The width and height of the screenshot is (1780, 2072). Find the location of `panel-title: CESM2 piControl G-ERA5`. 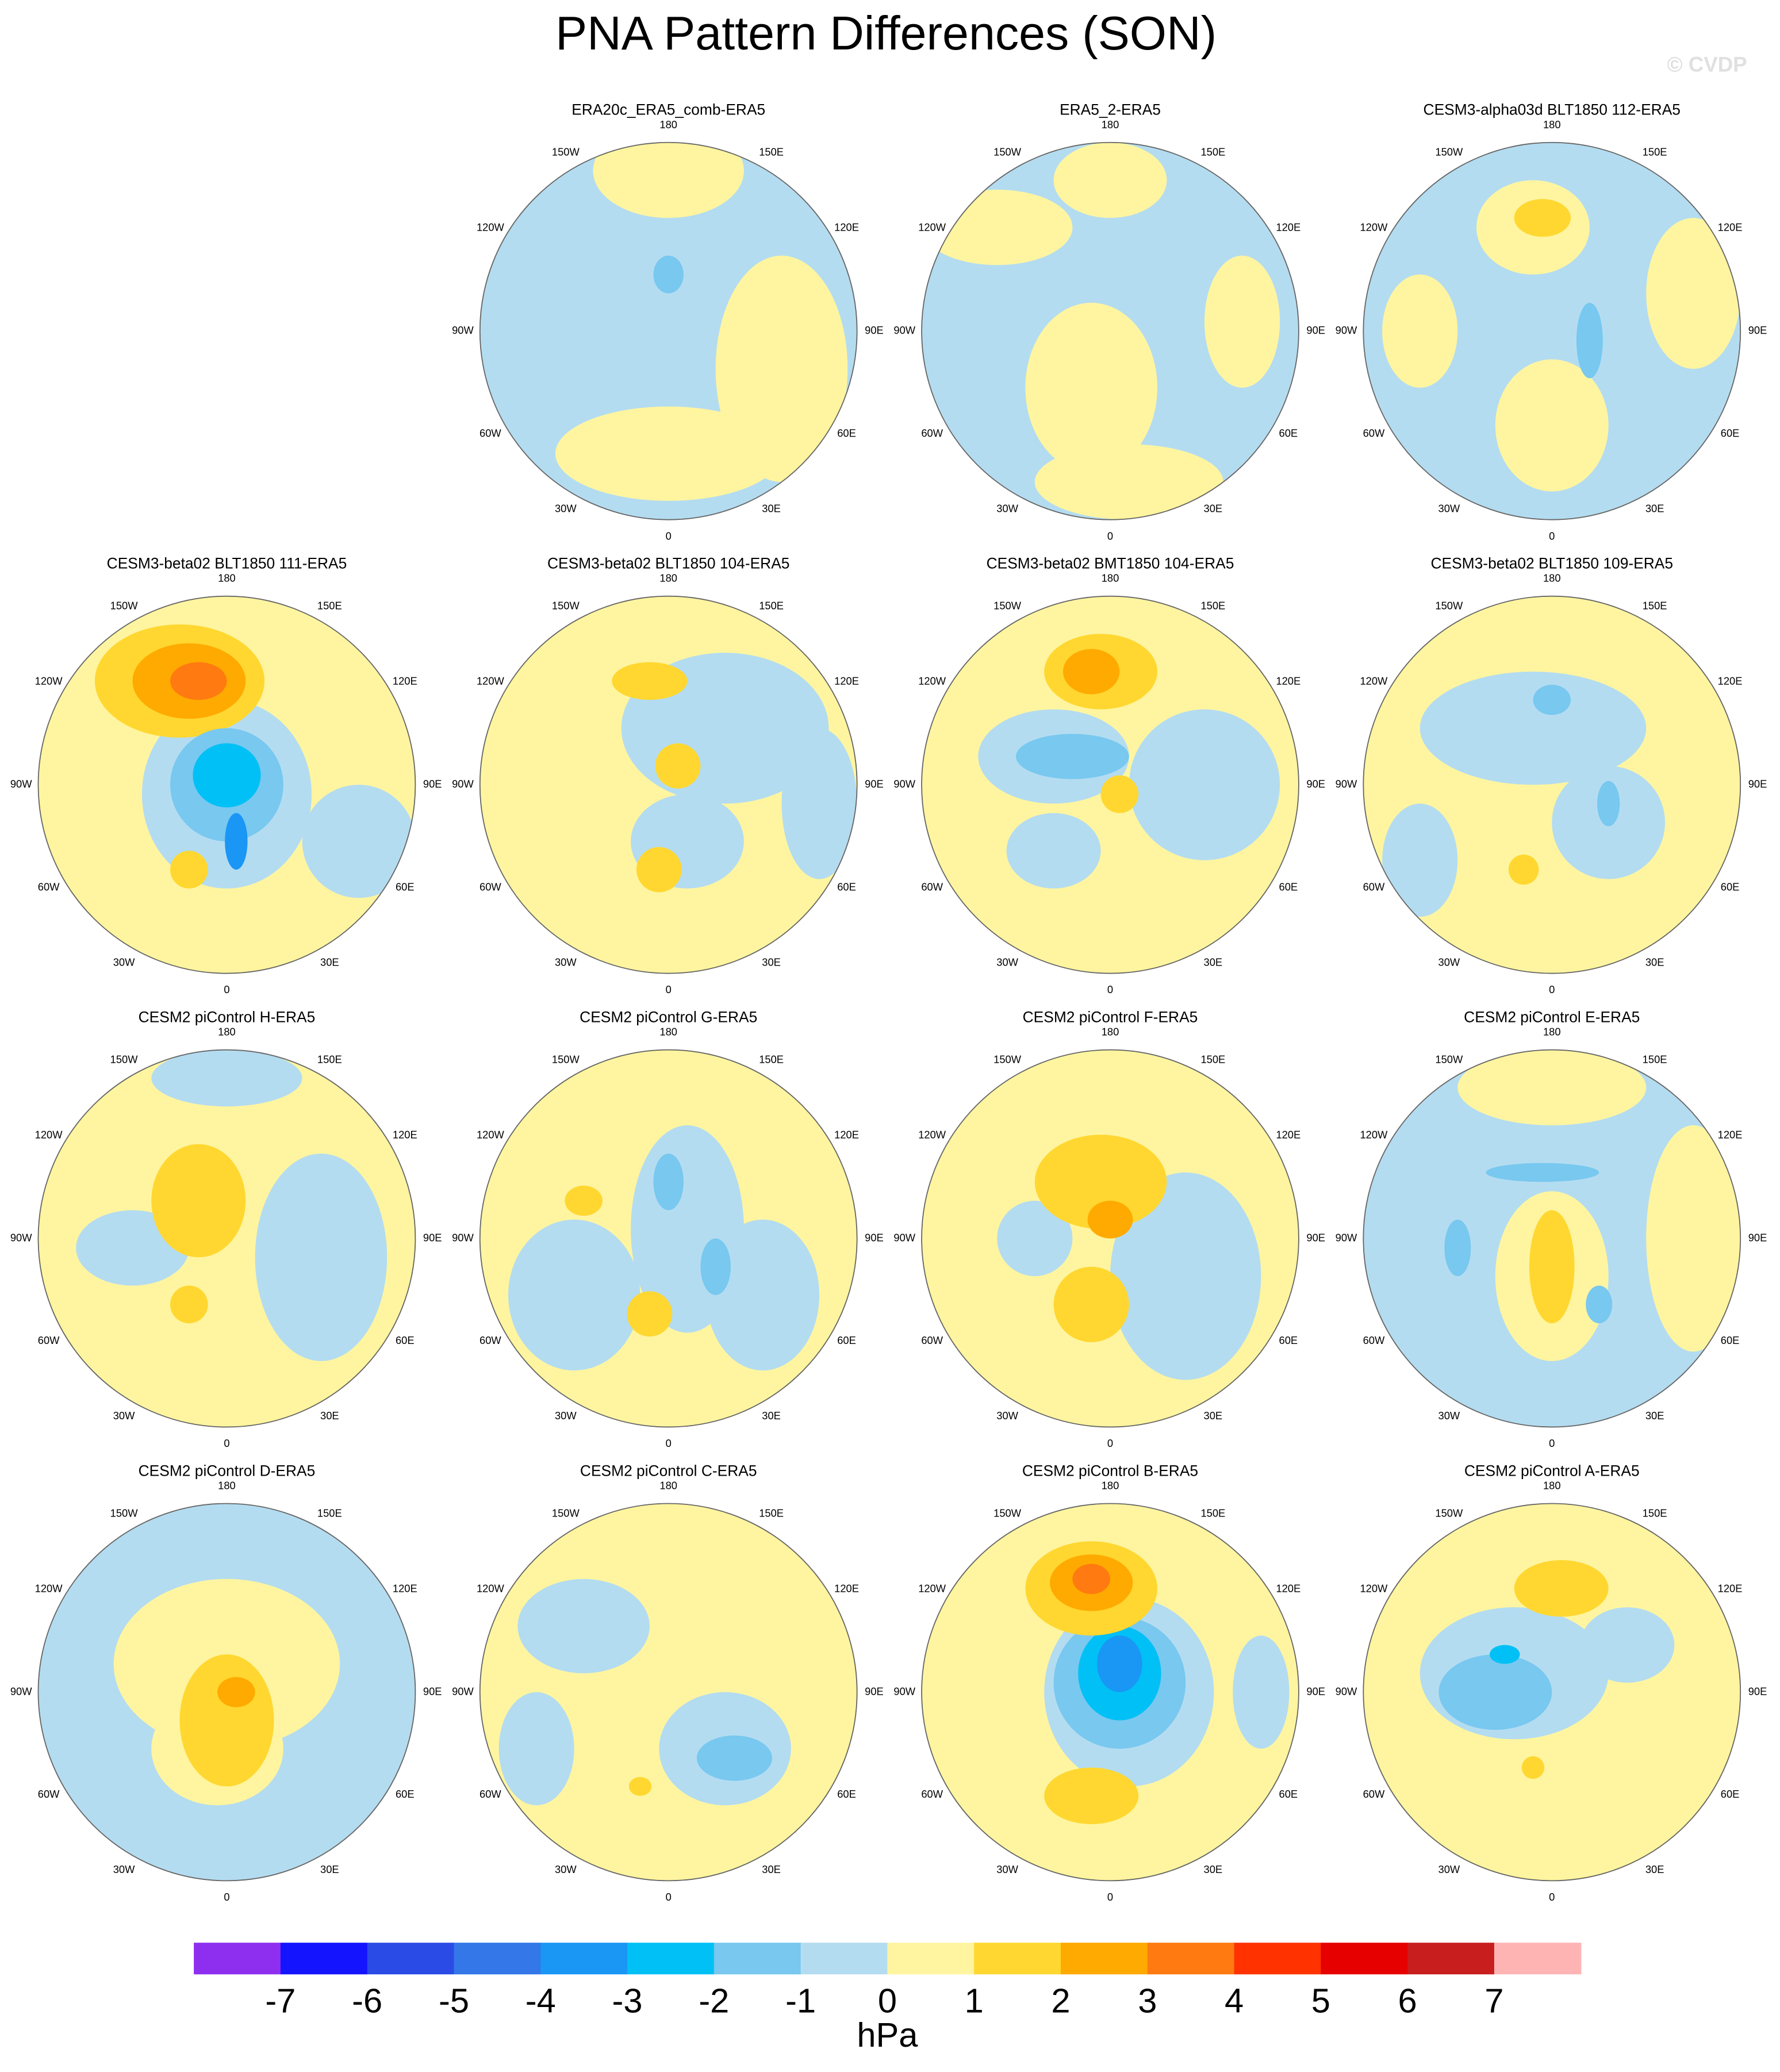

panel-title: CESM2 piControl G-ERA5 is located at coordinates (668, 1018).